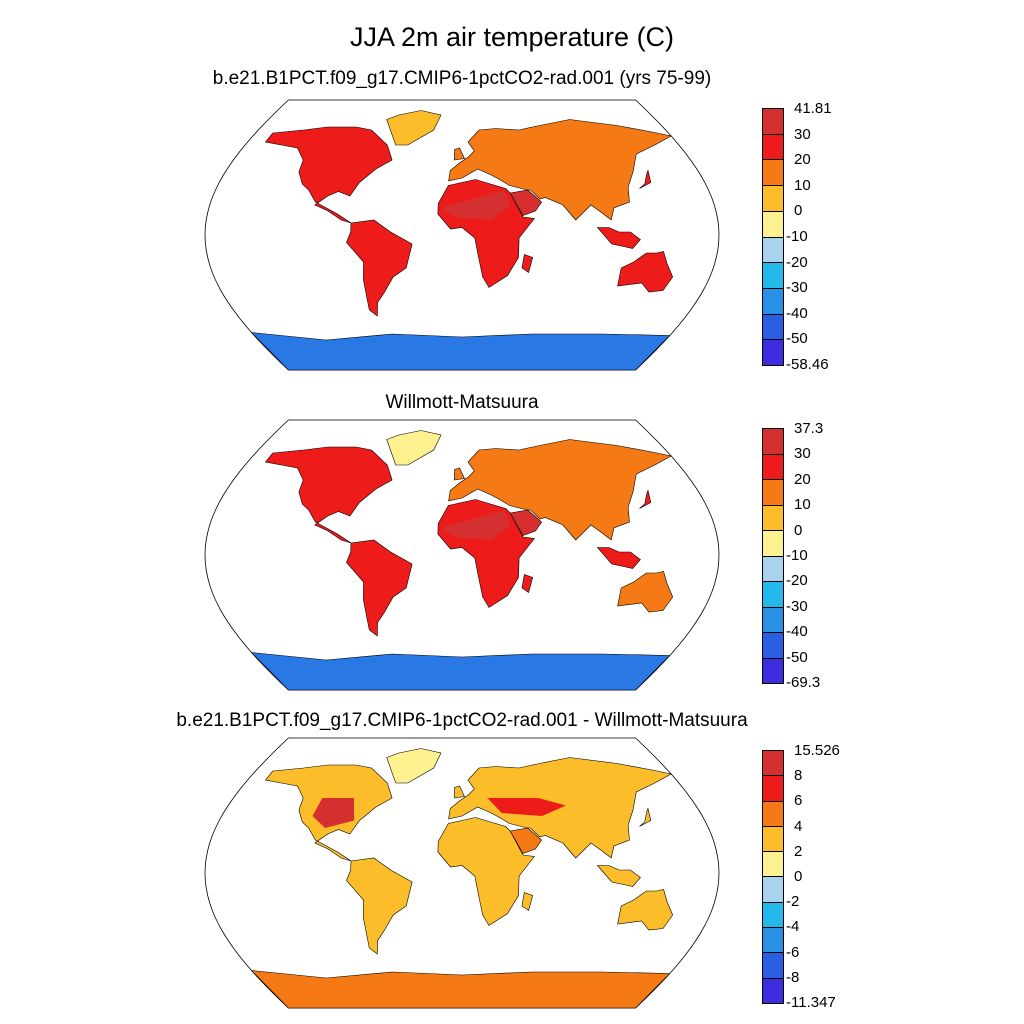  I want to click on colorbar-tick-label: -58.46, so click(807, 364).